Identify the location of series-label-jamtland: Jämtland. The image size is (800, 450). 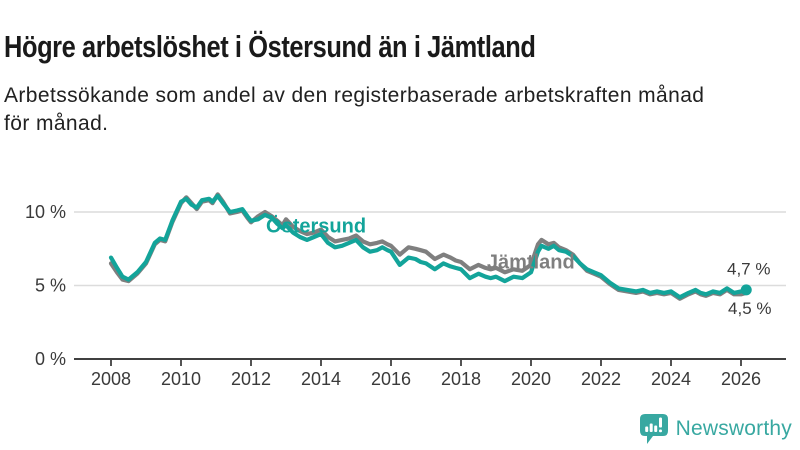
(531, 263).